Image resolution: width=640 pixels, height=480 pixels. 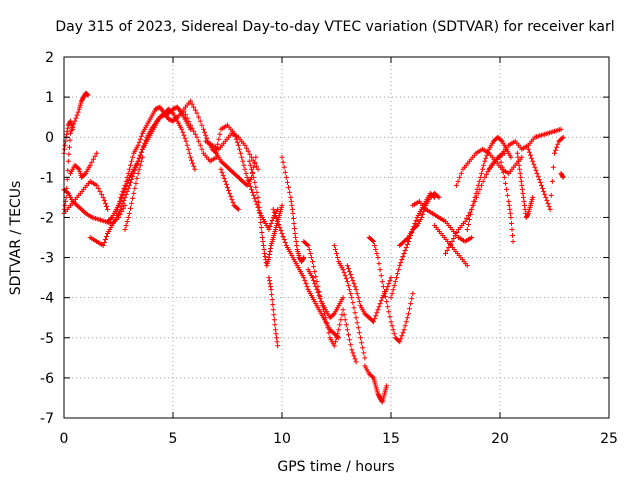 What do you see at coordinates (391, 290) in the screenshot?
I see `series-arc23` at bounding box center [391, 290].